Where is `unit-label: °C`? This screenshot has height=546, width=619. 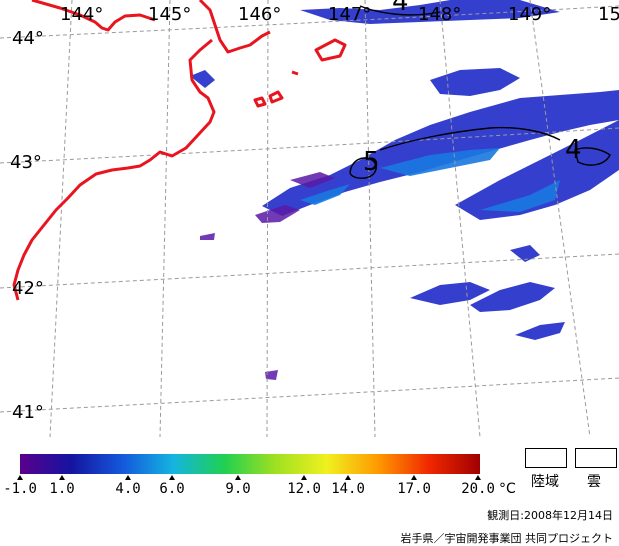
unit-label: °C is located at coordinates (507, 489).